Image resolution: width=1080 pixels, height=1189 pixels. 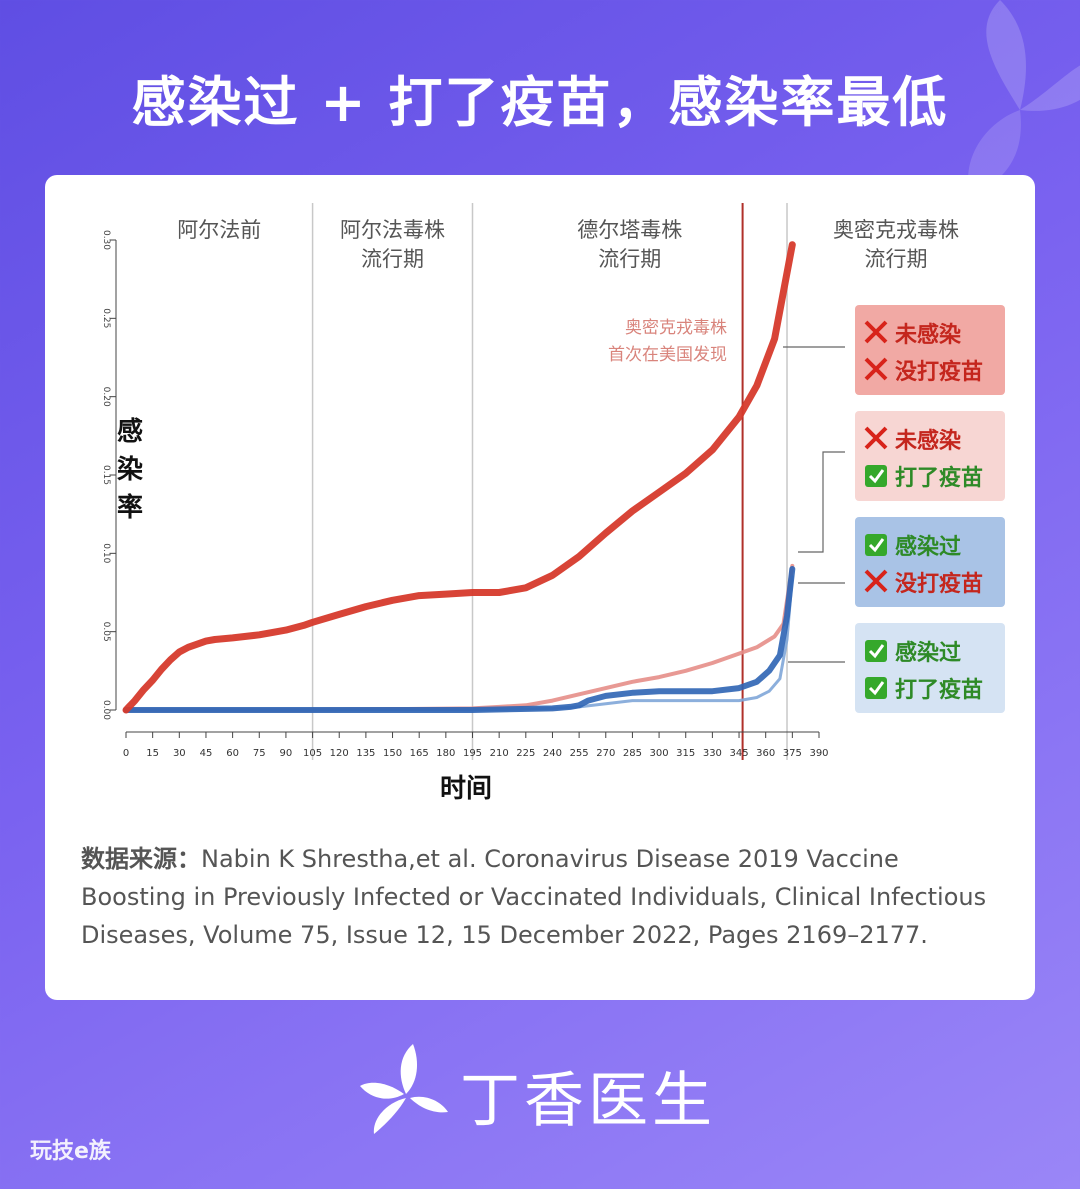 I want to click on brand-name: 丁香医生, so click(x=588, y=1101).